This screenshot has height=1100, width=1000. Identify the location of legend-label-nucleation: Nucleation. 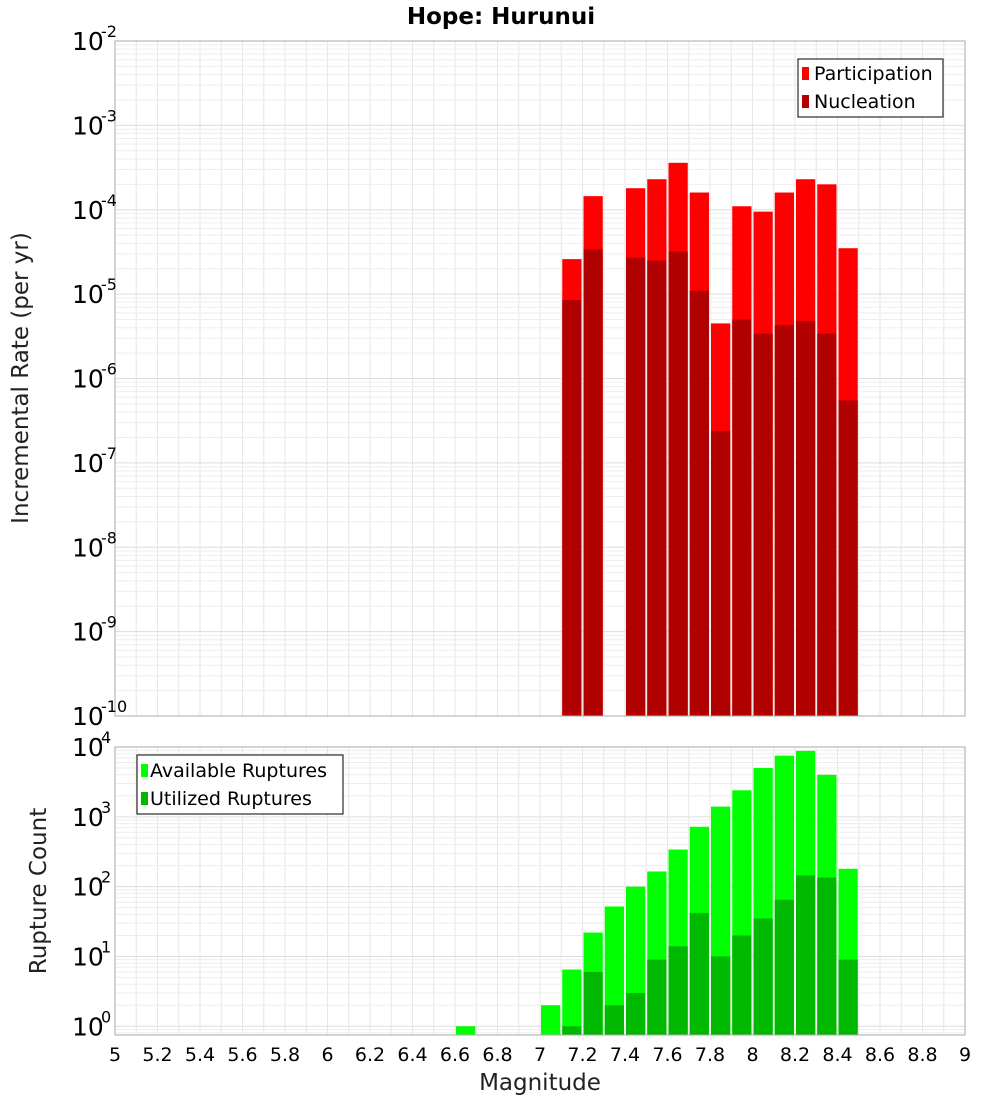
(865, 102).